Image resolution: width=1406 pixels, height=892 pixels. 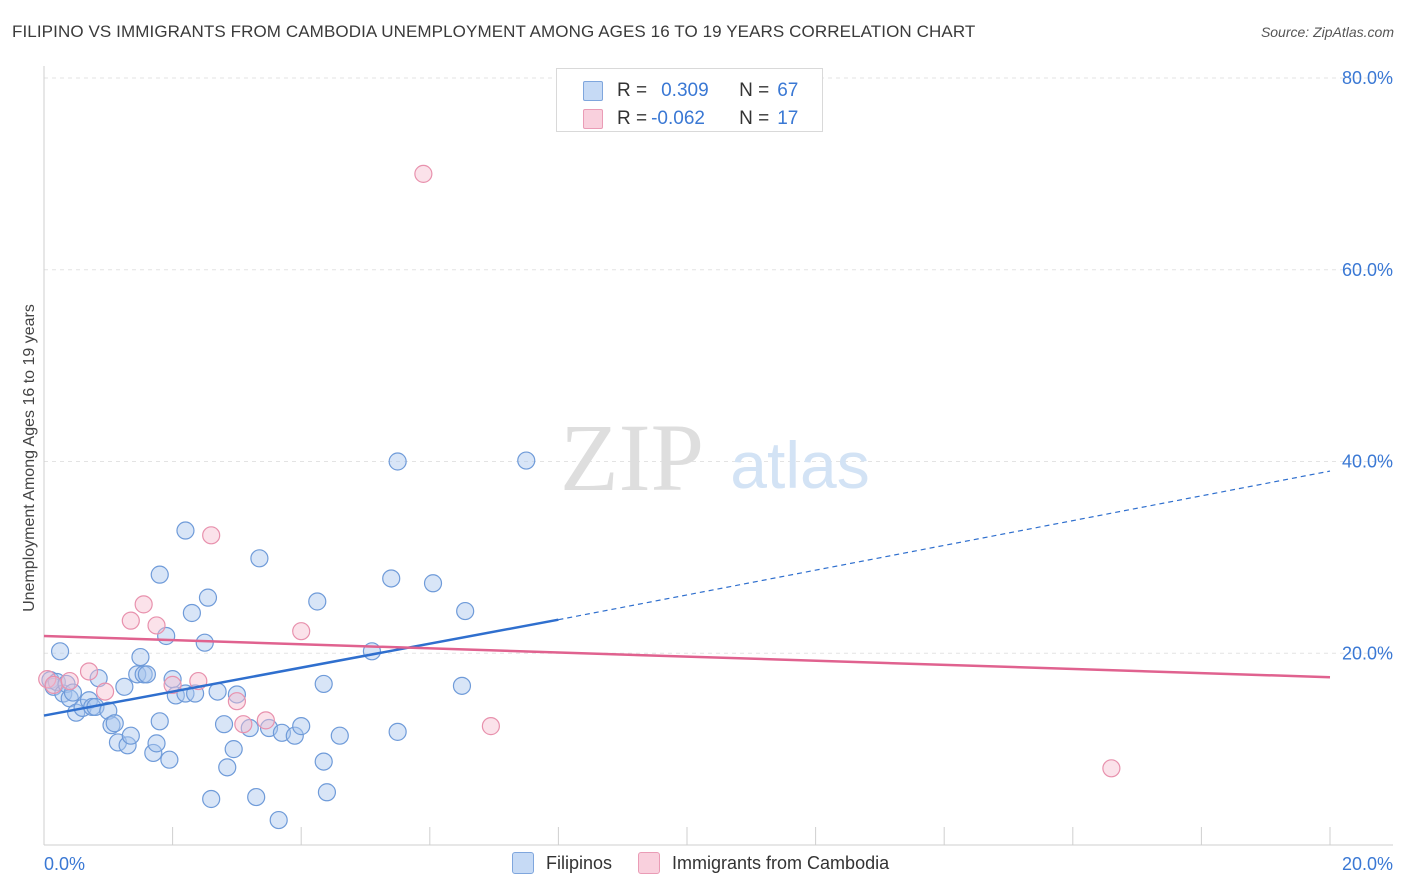 What do you see at coordinates (944, 545) in the screenshot?
I see `filipino-trend-extension` at bounding box center [944, 545].